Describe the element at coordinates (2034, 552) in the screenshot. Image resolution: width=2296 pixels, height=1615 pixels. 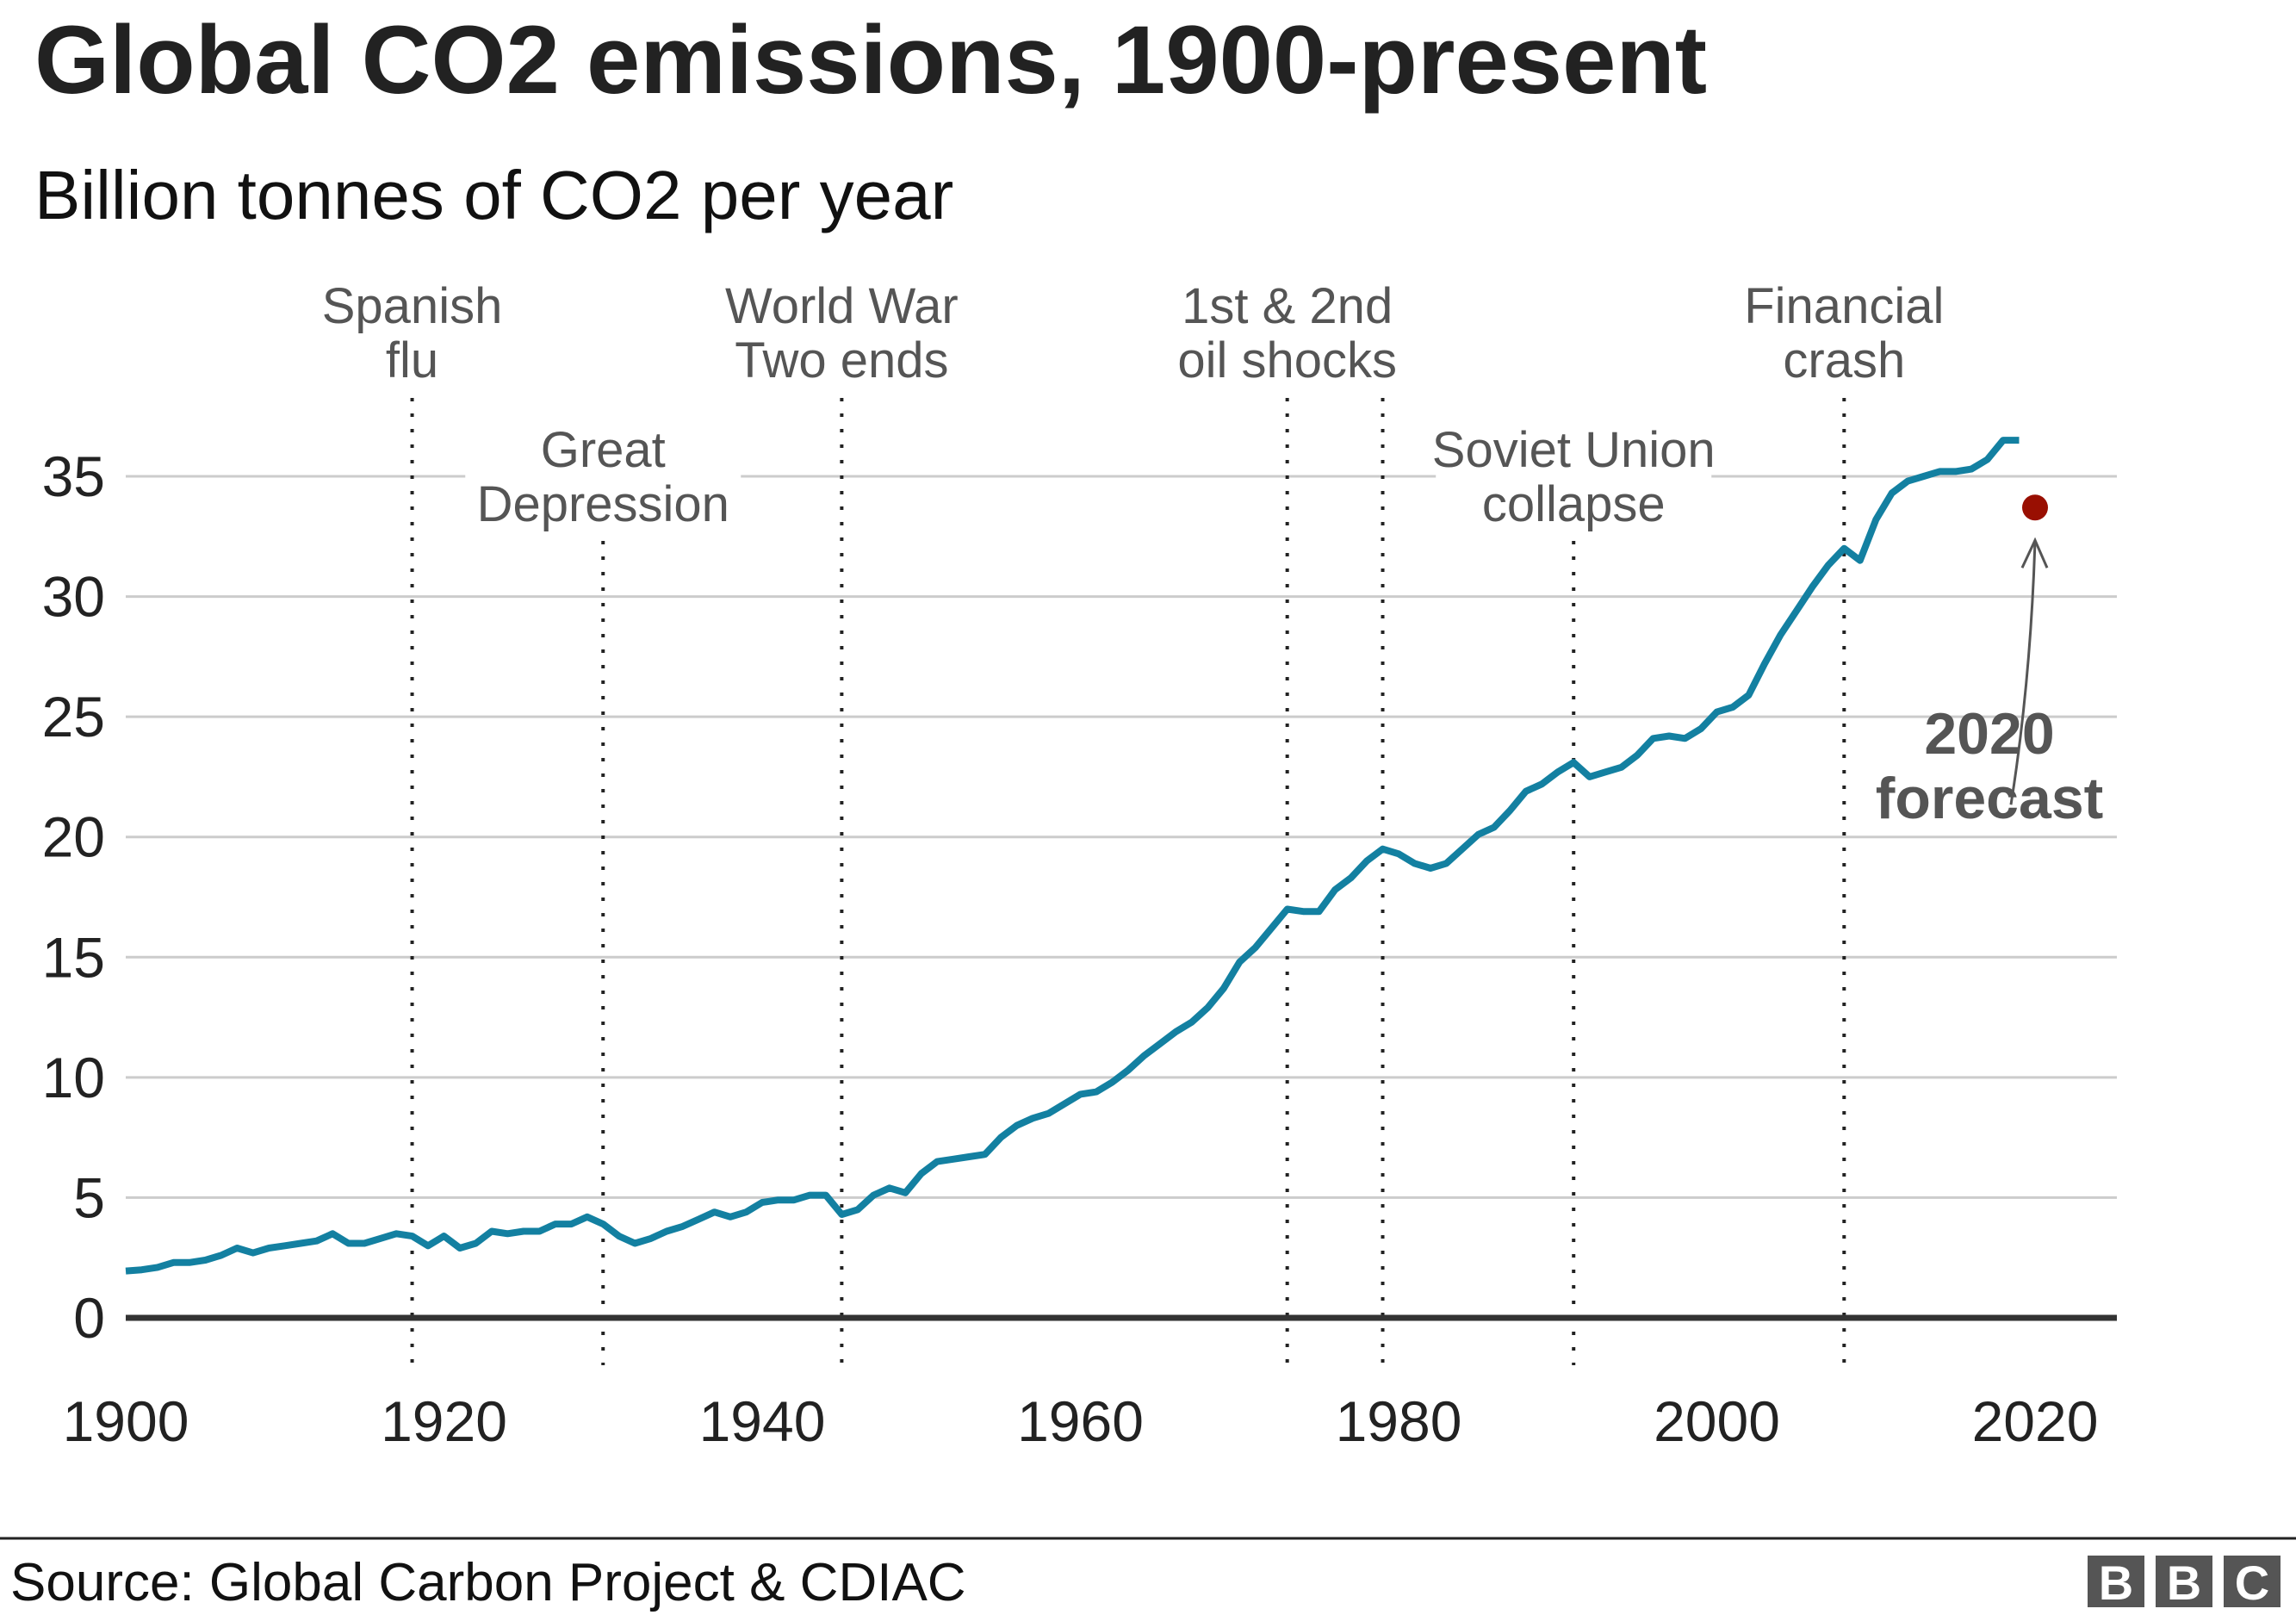
I see `arrowhead-icon` at that location.